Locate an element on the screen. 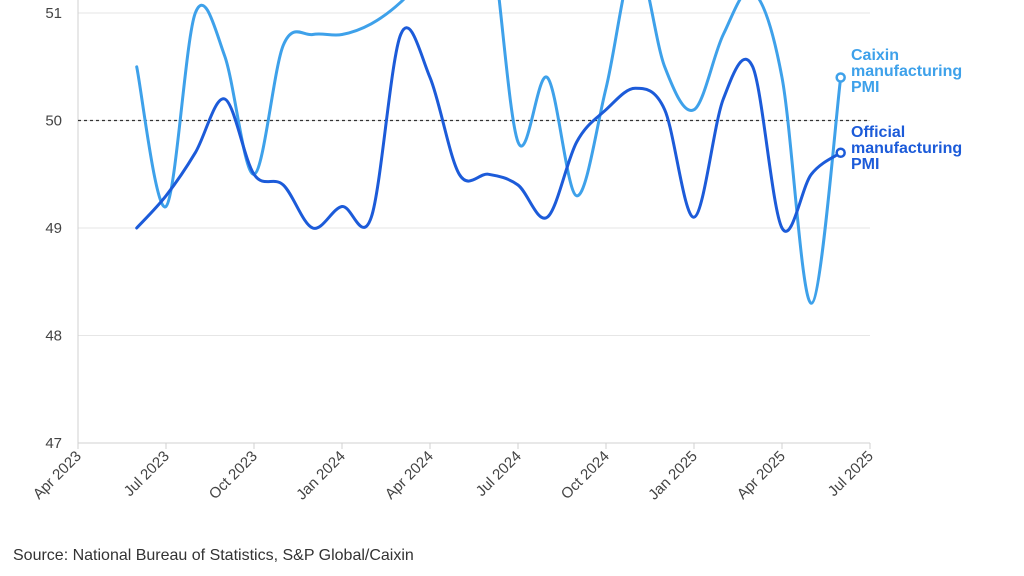  caixin-pmi-label: Caixin manufacturing PMI is located at coordinates (906, 71).